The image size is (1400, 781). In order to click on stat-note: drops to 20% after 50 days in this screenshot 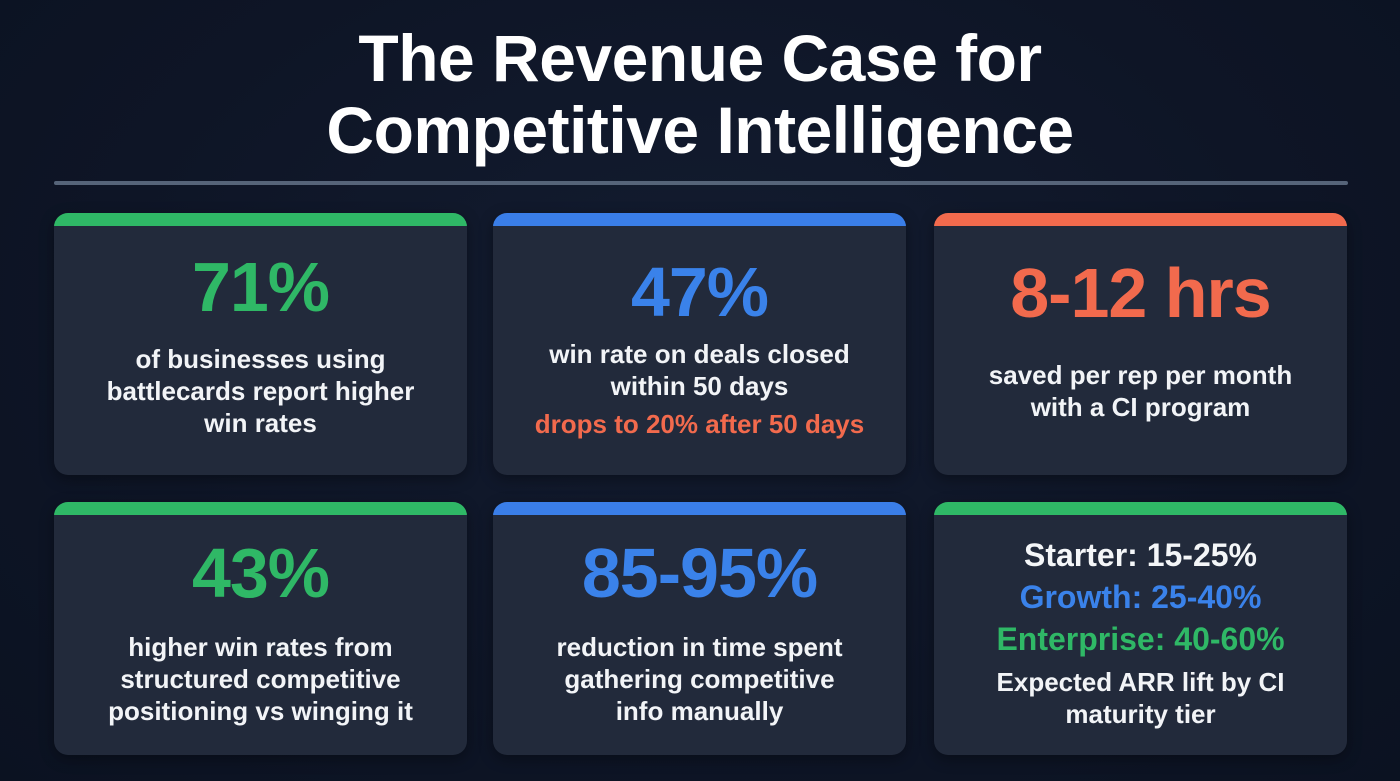, I will do `click(699, 423)`.